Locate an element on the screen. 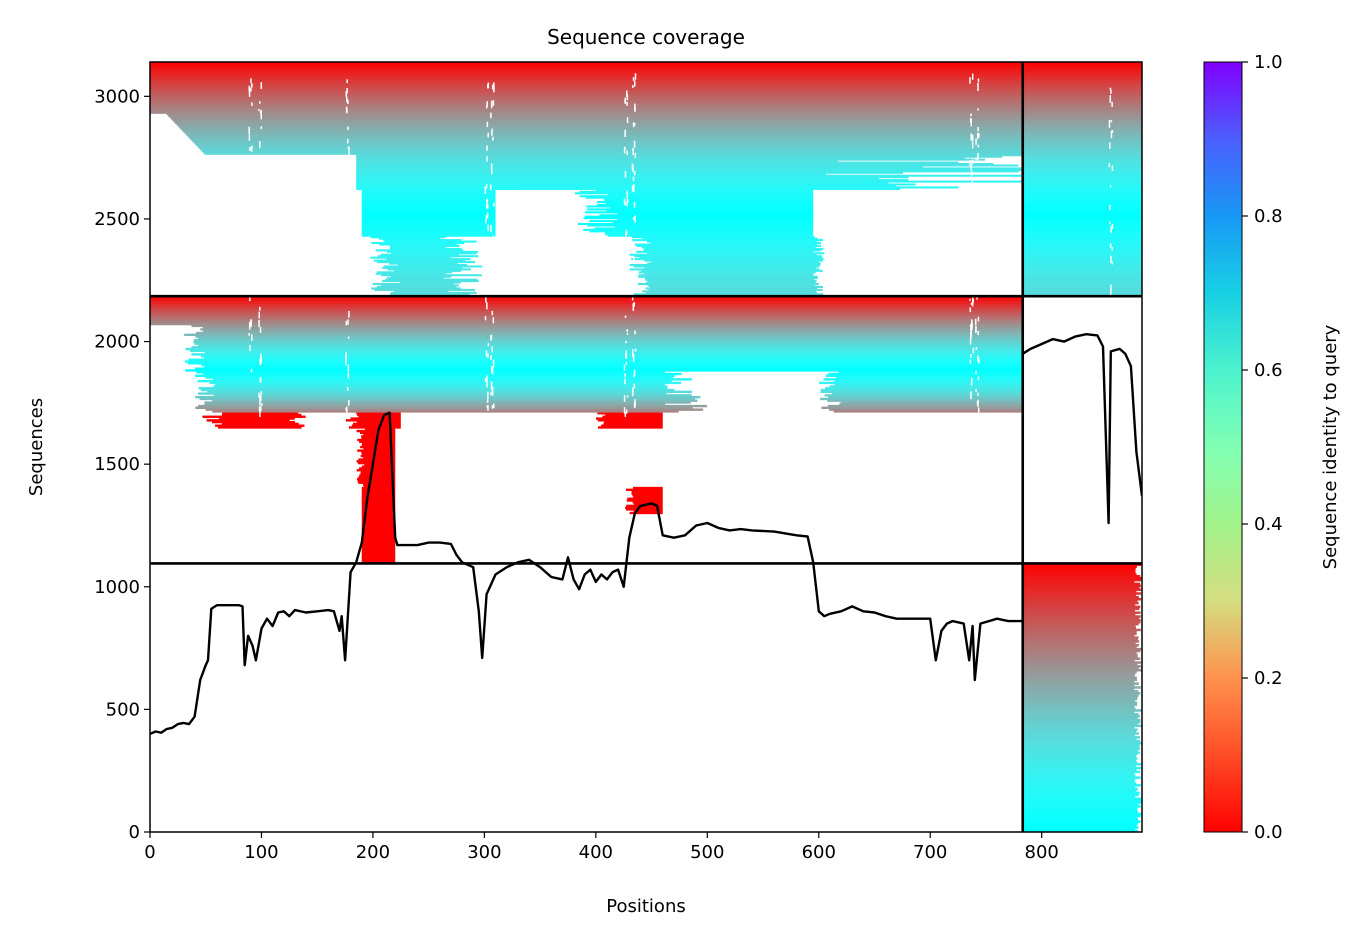 The width and height of the screenshot is (1364, 944). colorbar-label: Sequence identity to query is located at coordinates (1330, 446).